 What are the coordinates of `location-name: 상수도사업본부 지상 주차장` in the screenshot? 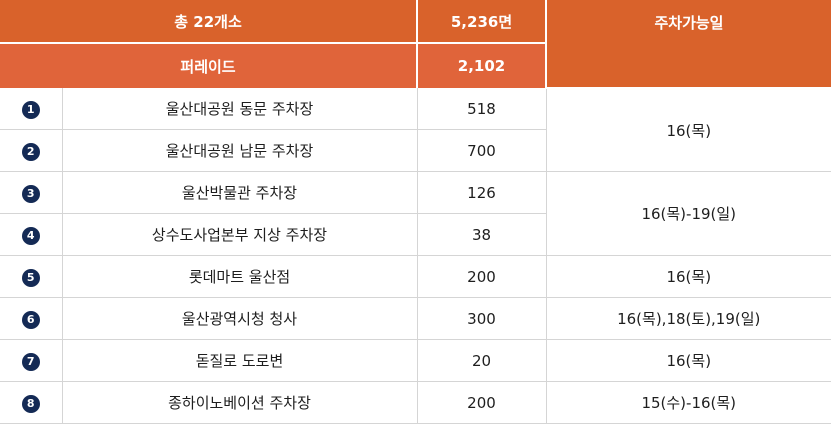 It's located at (239, 234).